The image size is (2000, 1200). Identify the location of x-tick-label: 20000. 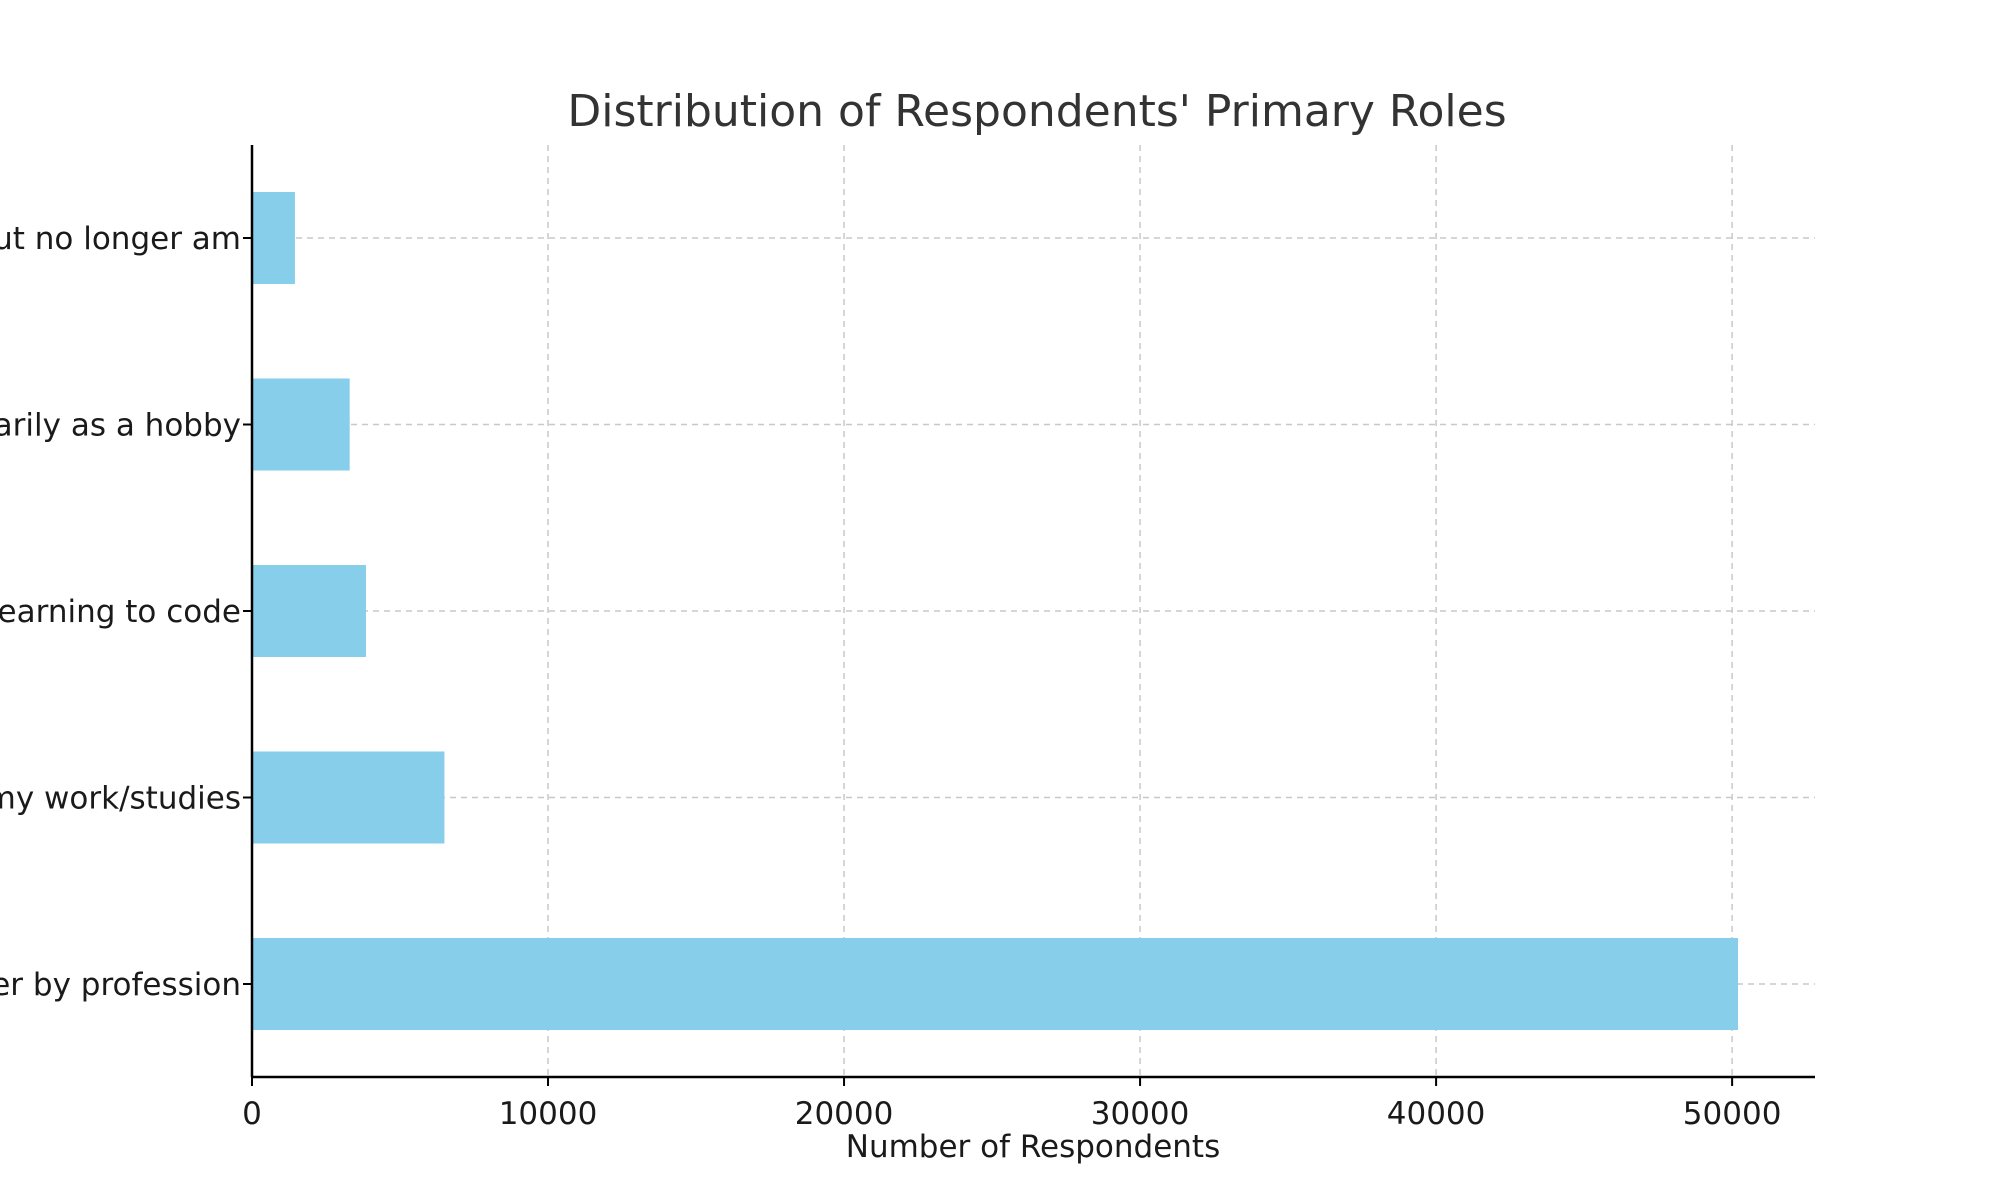
(844, 1114).